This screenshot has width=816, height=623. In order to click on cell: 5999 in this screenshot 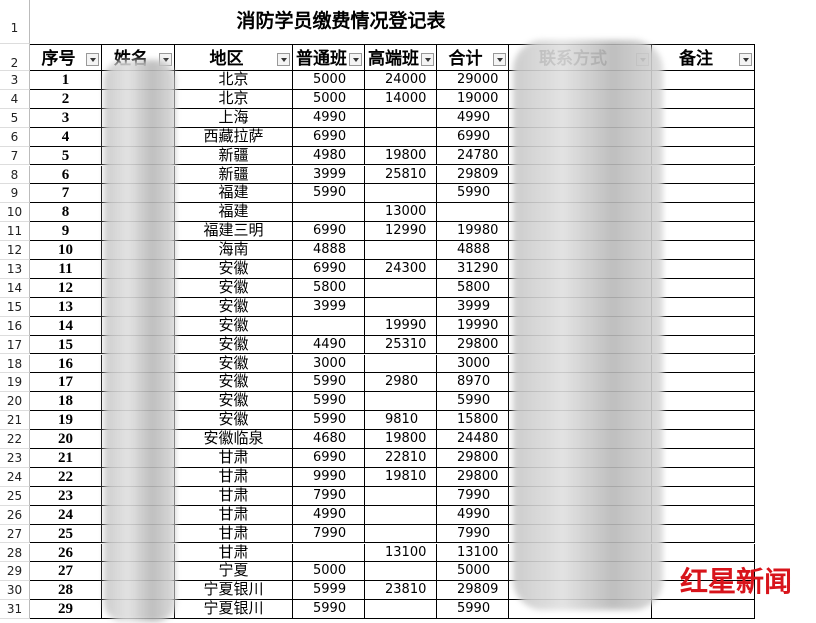, I will do `click(329, 591)`.